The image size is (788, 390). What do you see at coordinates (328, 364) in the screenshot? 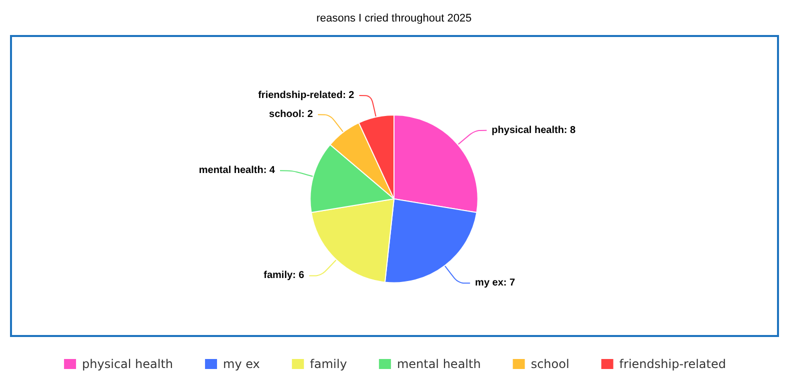
I see `legend-label: family` at bounding box center [328, 364].